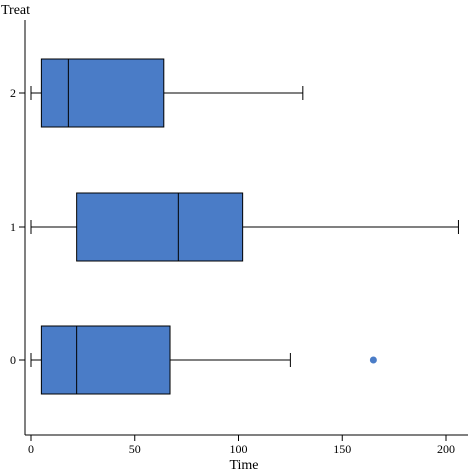 This screenshot has width=476, height=476. What do you see at coordinates (31, 449) in the screenshot?
I see `x-tick-label-0: 0` at bounding box center [31, 449].